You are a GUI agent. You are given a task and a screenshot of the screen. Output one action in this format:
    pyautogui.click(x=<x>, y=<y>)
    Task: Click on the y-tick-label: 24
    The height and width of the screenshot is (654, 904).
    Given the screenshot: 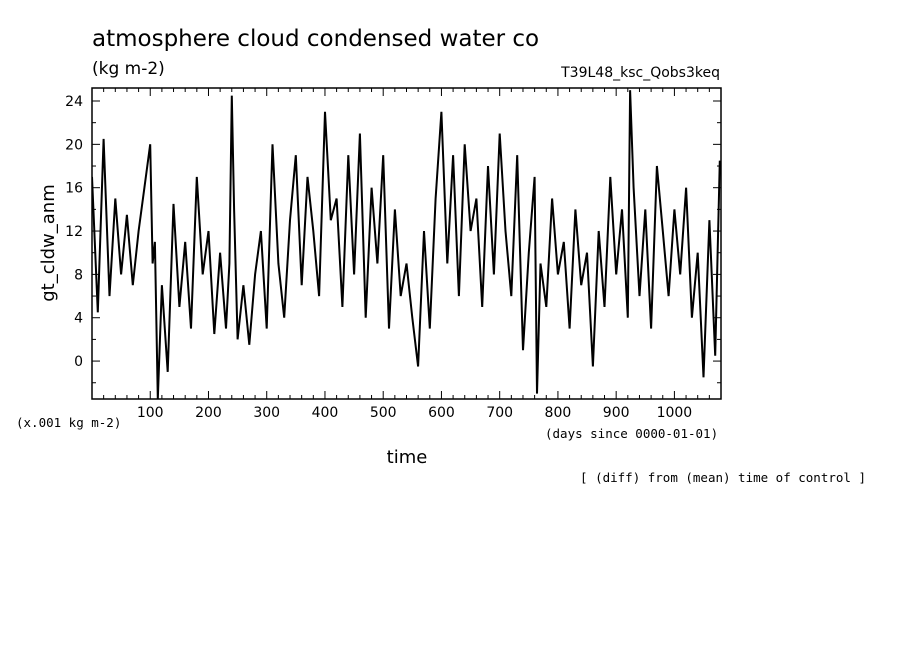 What is the action you would take?
    pyautogui.click(x=74, y=102)
    